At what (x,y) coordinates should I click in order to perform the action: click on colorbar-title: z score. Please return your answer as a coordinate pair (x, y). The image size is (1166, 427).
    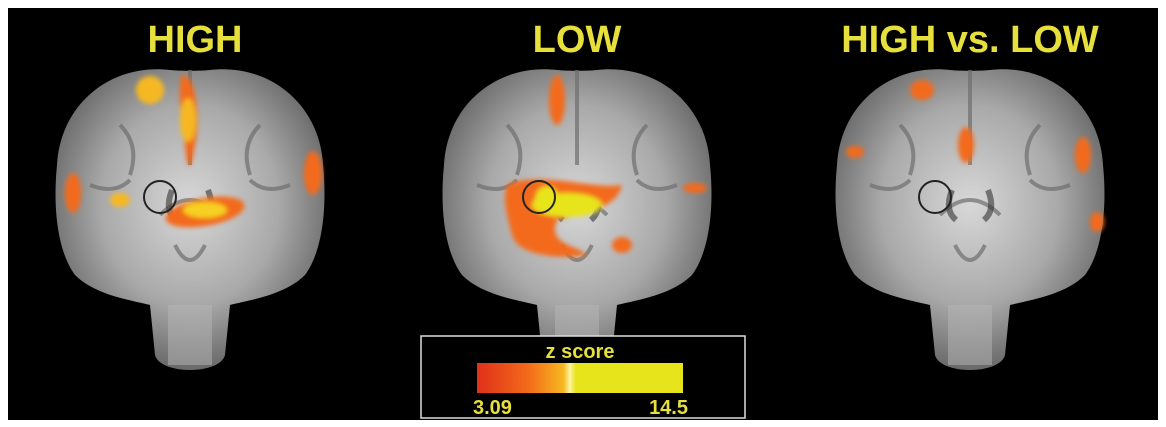
    Looking at the image, I should click on (580, 352).